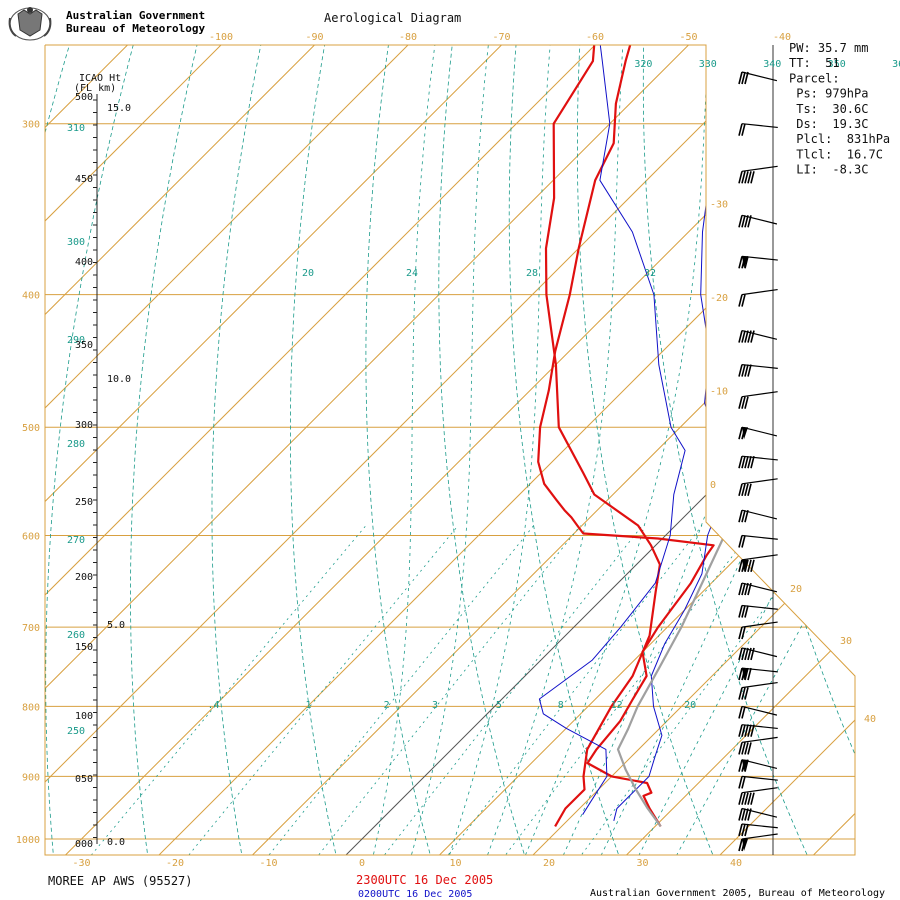  What do you see at coordinates (100, 78) in the screenshot?
I see `height-axis-title: ICAO Ht` at bounding box center [100, 78].